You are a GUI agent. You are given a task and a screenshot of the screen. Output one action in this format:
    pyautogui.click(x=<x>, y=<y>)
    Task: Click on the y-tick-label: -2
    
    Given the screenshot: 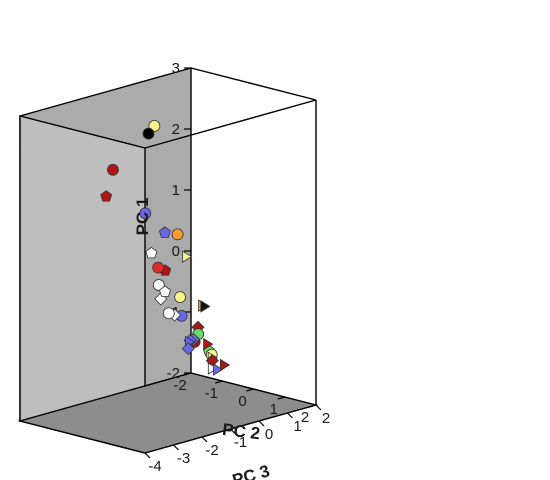 What is the action you would take?
    pyautogui.click(x=211, y=450)
    